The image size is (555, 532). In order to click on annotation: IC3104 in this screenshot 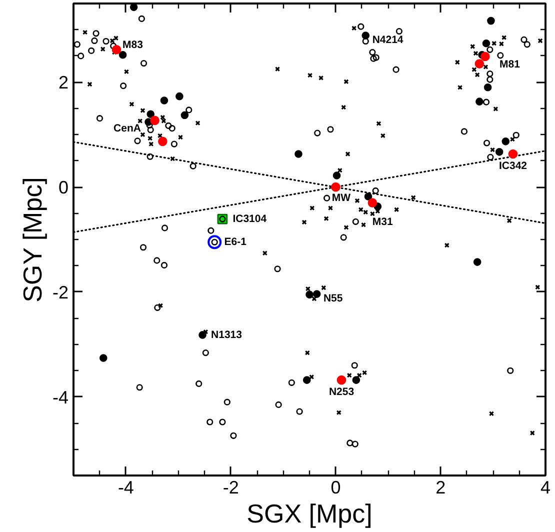, I will do `click(249, 219)`.